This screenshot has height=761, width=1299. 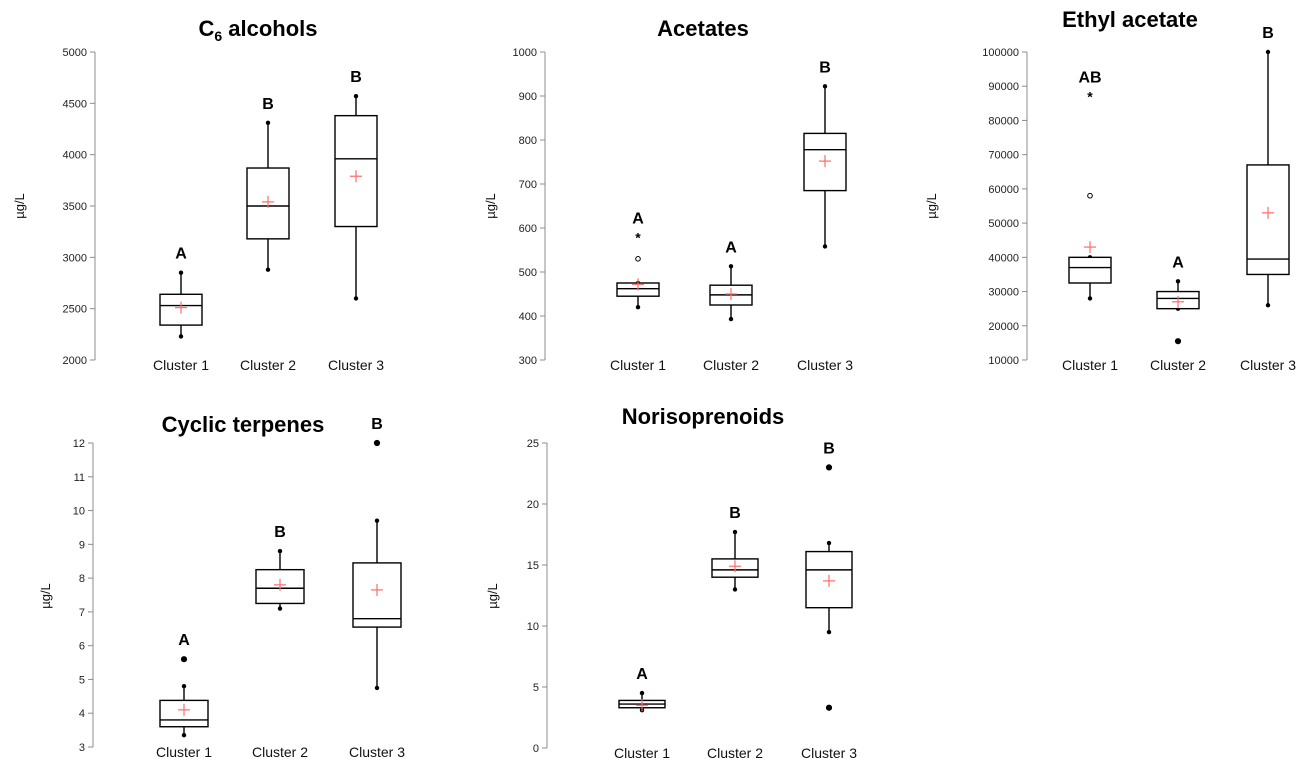 What do you see at coordinates (1003, 156) in the screenshot?
I see `y-tick-label: 70000` at bounding box center [1003, 156].